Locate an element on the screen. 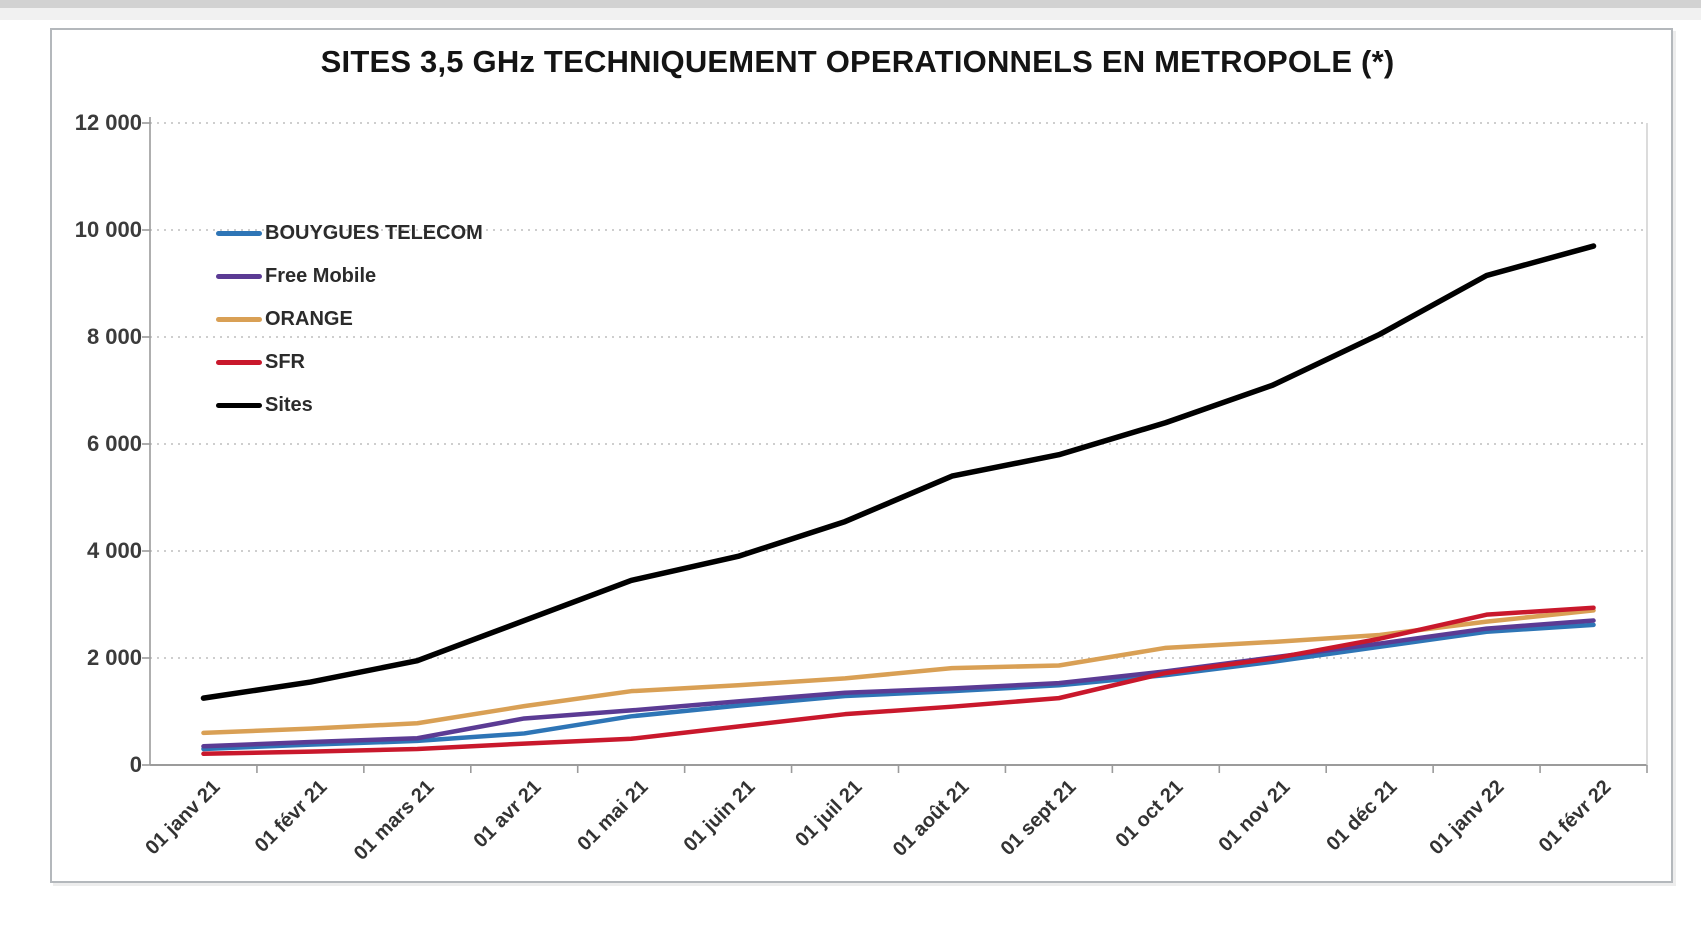 The image size is (1701, 941). legend-label: SFR is located at coordinates (285, 362).